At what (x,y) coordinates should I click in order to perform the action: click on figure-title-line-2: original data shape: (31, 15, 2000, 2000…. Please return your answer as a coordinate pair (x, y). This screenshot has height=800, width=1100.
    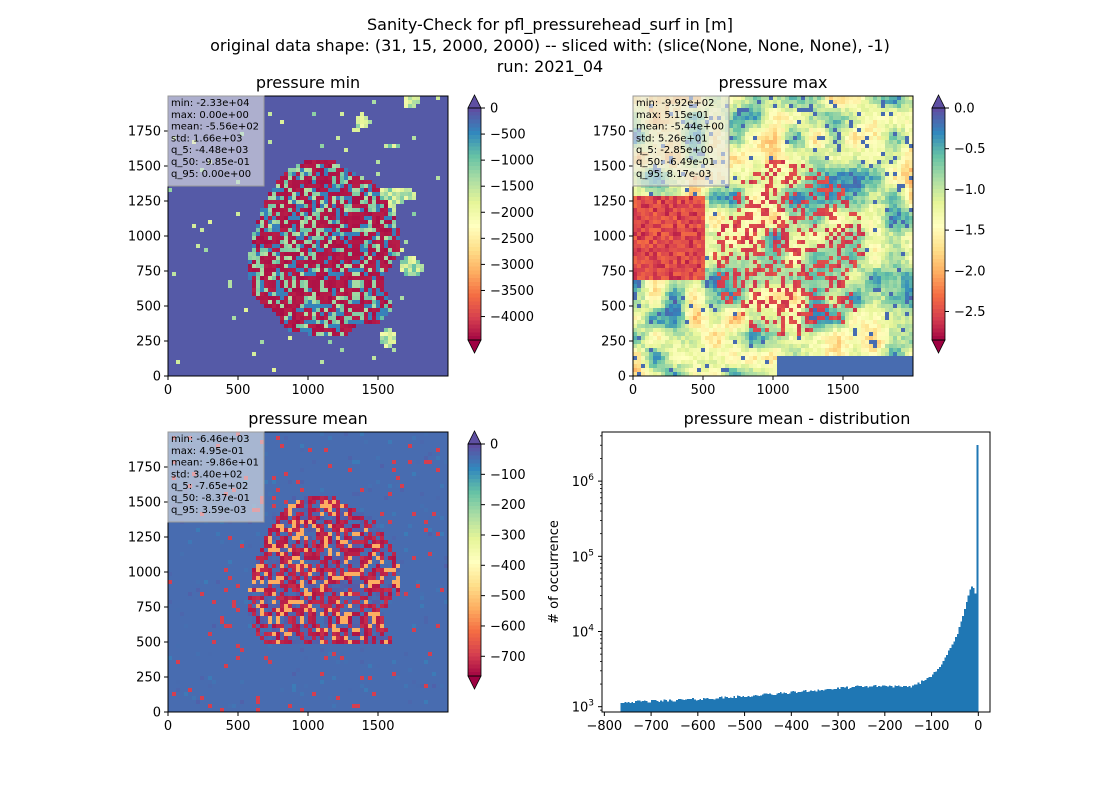
    Looking at the image, I should click on (550, 45).